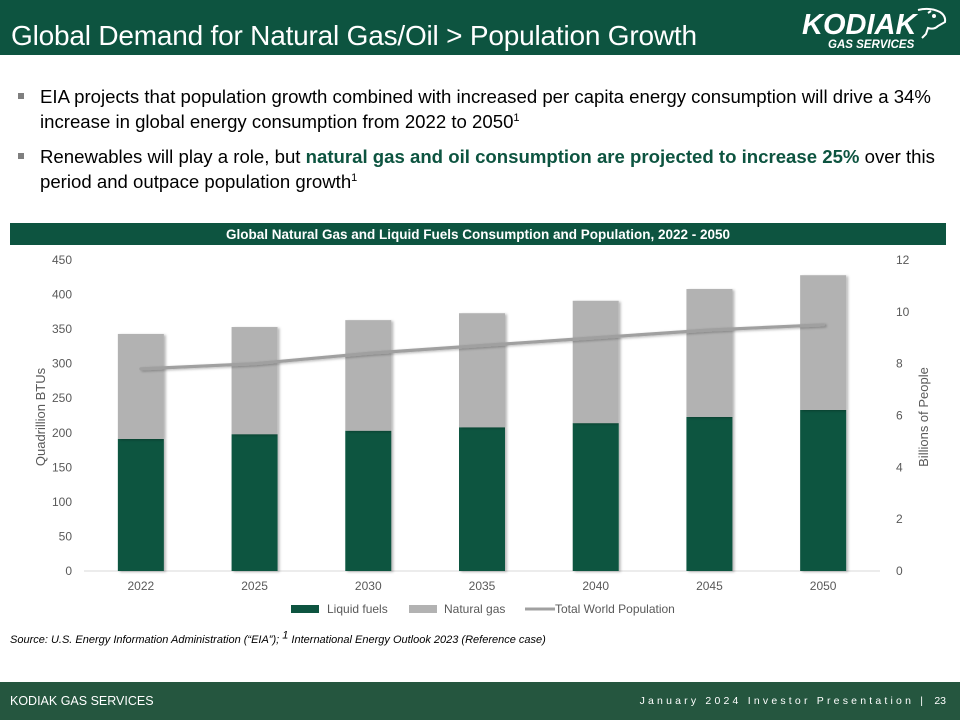 The width and height of the screenshot is (960, 720). I want to click on y2-tick-label: 10, so click(903, 312).